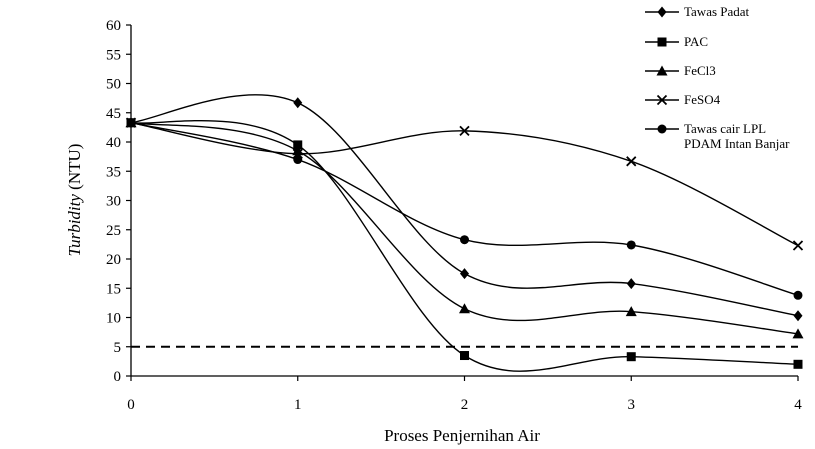  What do you see at coordinates (113, 231) in the screenshot?
I see `y-tick-label: 25` at bounding box center [113, 231].